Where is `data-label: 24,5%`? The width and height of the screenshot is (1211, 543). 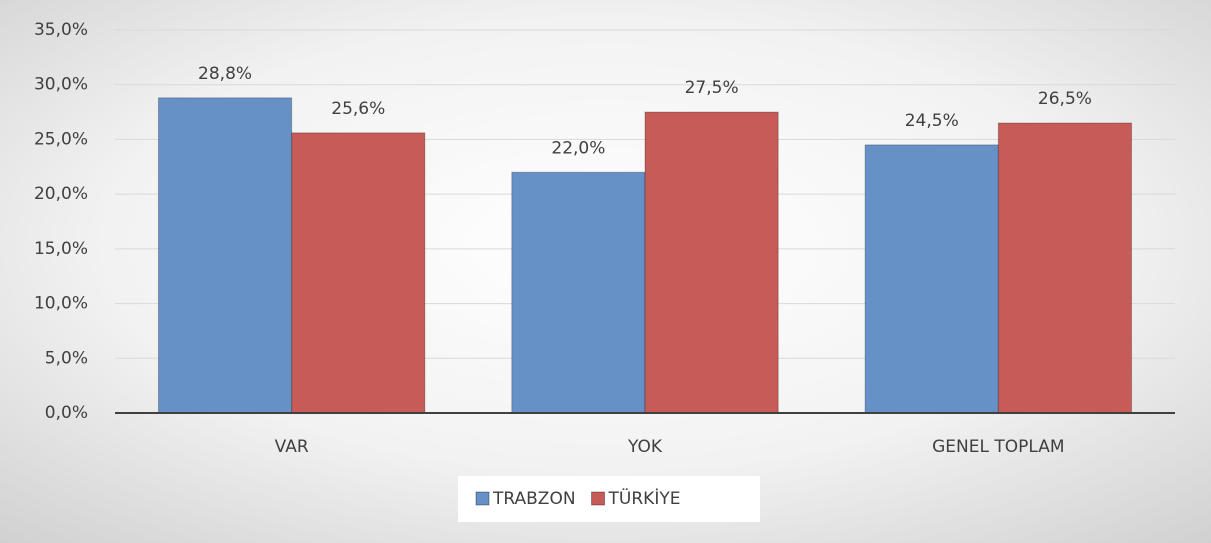 data-label: 24,5% is located at coordinates (932, 121).